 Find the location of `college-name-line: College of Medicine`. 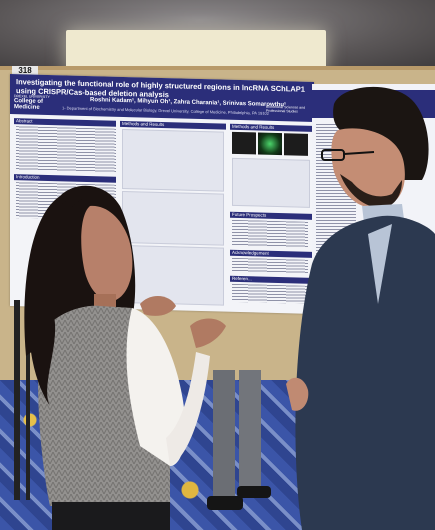

college-name-line: College of Medicine is located at coordinates (29, 104).